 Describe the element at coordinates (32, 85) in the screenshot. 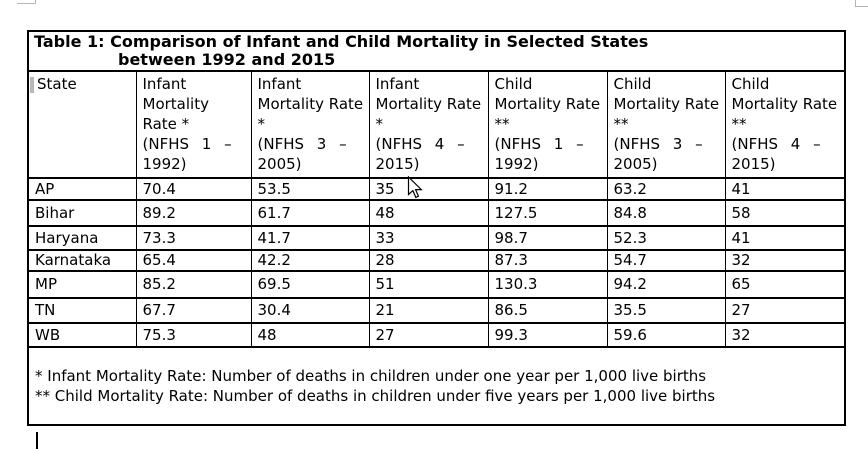

I see `cell-selection-marker` at that location.